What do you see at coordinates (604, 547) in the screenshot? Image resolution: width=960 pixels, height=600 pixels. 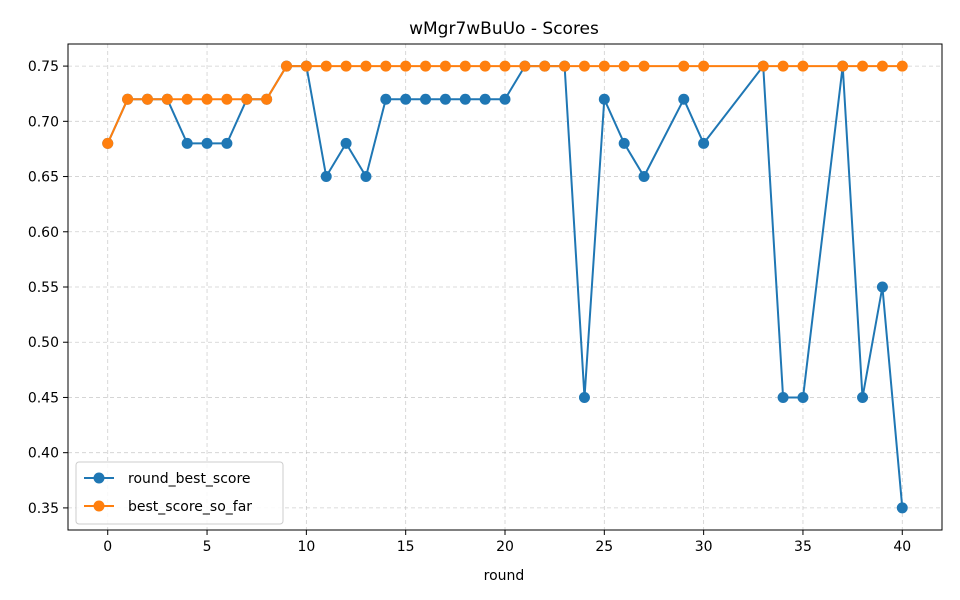 I see `x-tick-label: 25` at bounding box center [604, 547].